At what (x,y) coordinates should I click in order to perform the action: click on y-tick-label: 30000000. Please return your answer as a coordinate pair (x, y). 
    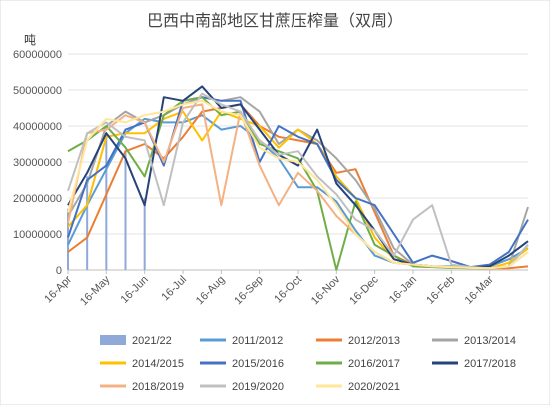
    Looking at the image, I should click on (37, 163).